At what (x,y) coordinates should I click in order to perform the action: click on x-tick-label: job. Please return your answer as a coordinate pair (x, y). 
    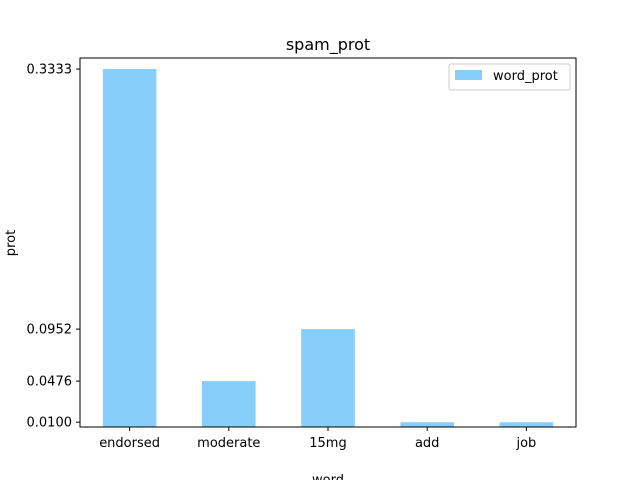
    Looking at the image, I should click on (525, 443).